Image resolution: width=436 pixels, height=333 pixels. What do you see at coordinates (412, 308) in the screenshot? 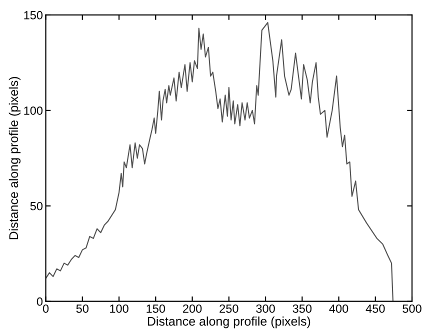
I see `x-tick-label: 500` at bounding box center [412, 308].